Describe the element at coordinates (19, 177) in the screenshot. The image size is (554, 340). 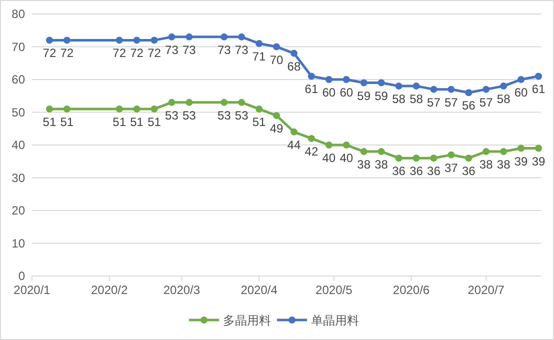
I see `y-tick-label: 30` at that location.